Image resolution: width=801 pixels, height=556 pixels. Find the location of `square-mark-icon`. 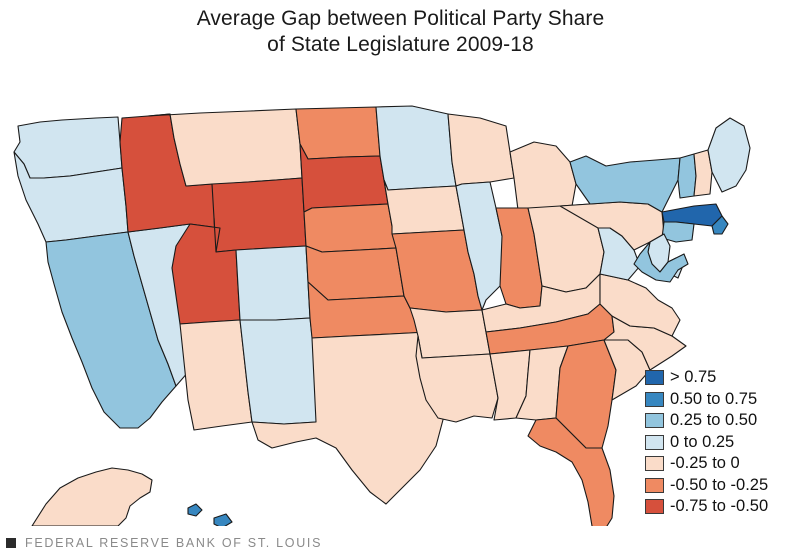

square-mark-icon is located at coordinates (11, 543).